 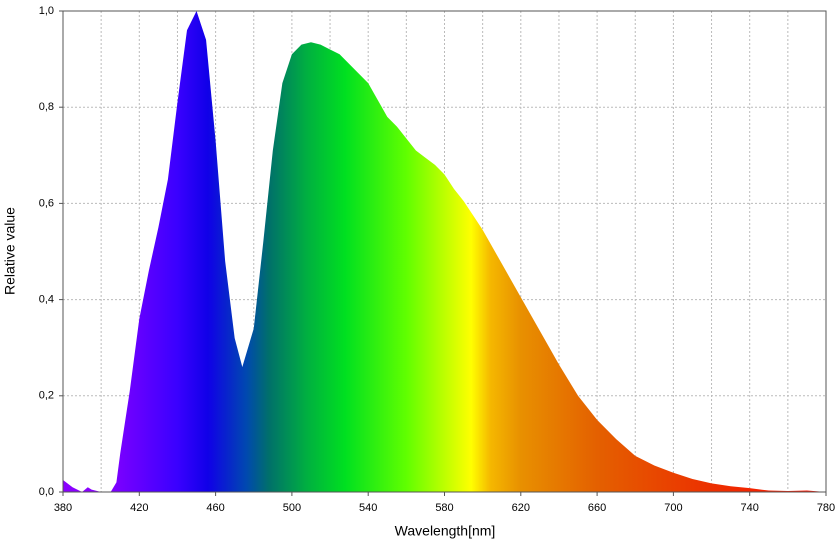 I want to click on x-tick-label: 740, so click(x=750, y=508).